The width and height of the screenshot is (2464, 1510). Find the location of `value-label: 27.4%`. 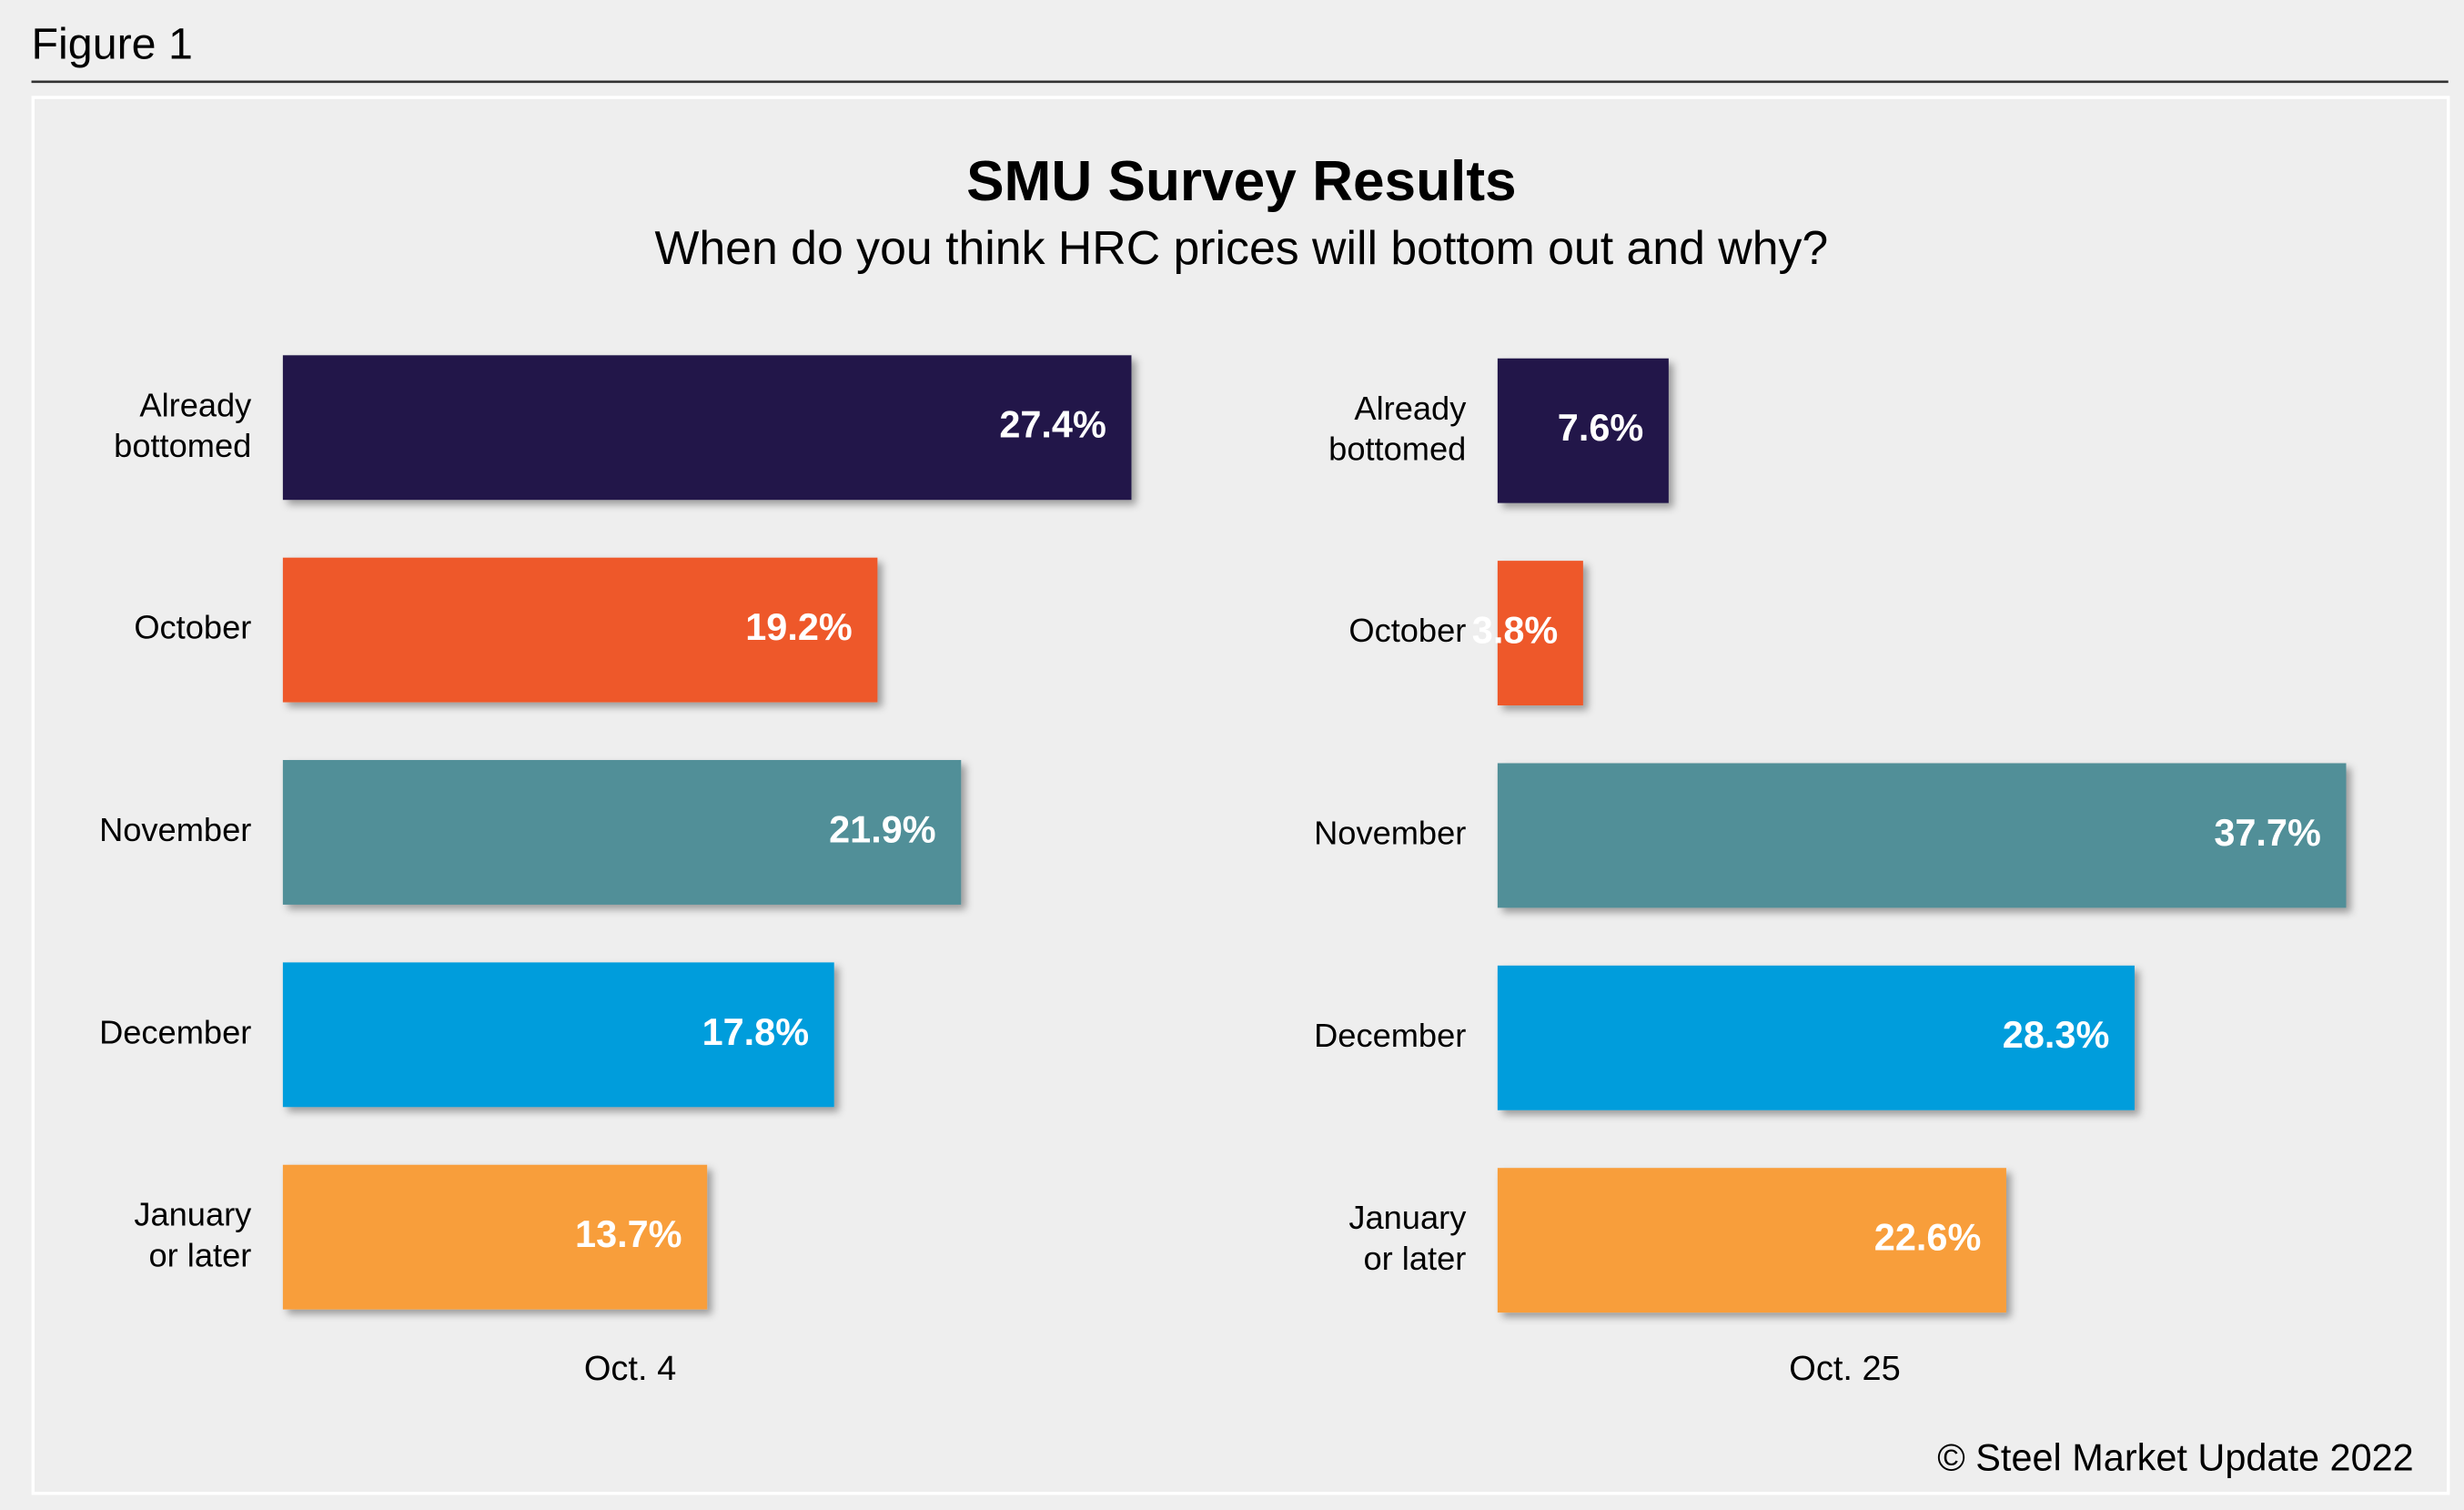

value-label: 27.4% is located at coordinates (1052, 425).